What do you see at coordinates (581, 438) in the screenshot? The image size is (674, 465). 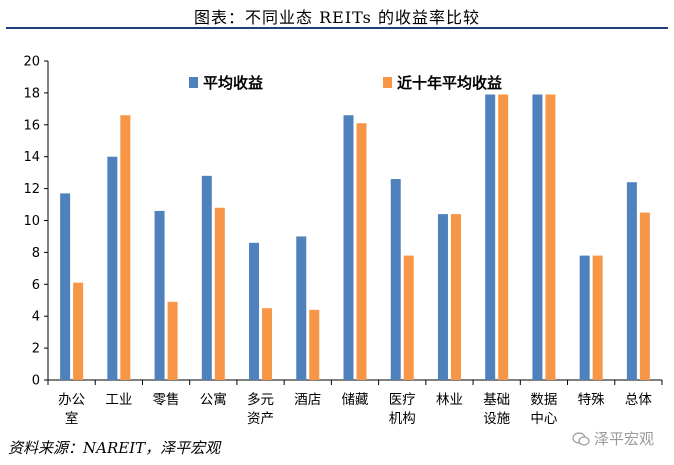 I see `wechat-icon` at bounding box center [581, 438].